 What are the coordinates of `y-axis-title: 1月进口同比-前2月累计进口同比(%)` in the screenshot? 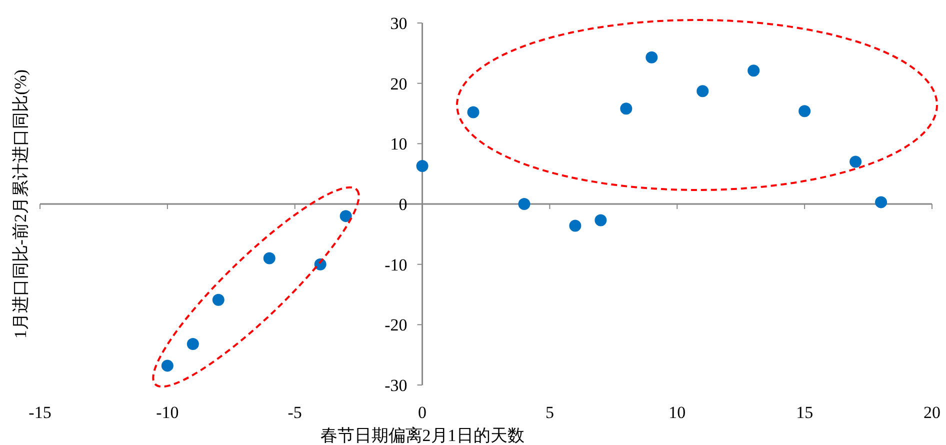 It's located at (20, 204).